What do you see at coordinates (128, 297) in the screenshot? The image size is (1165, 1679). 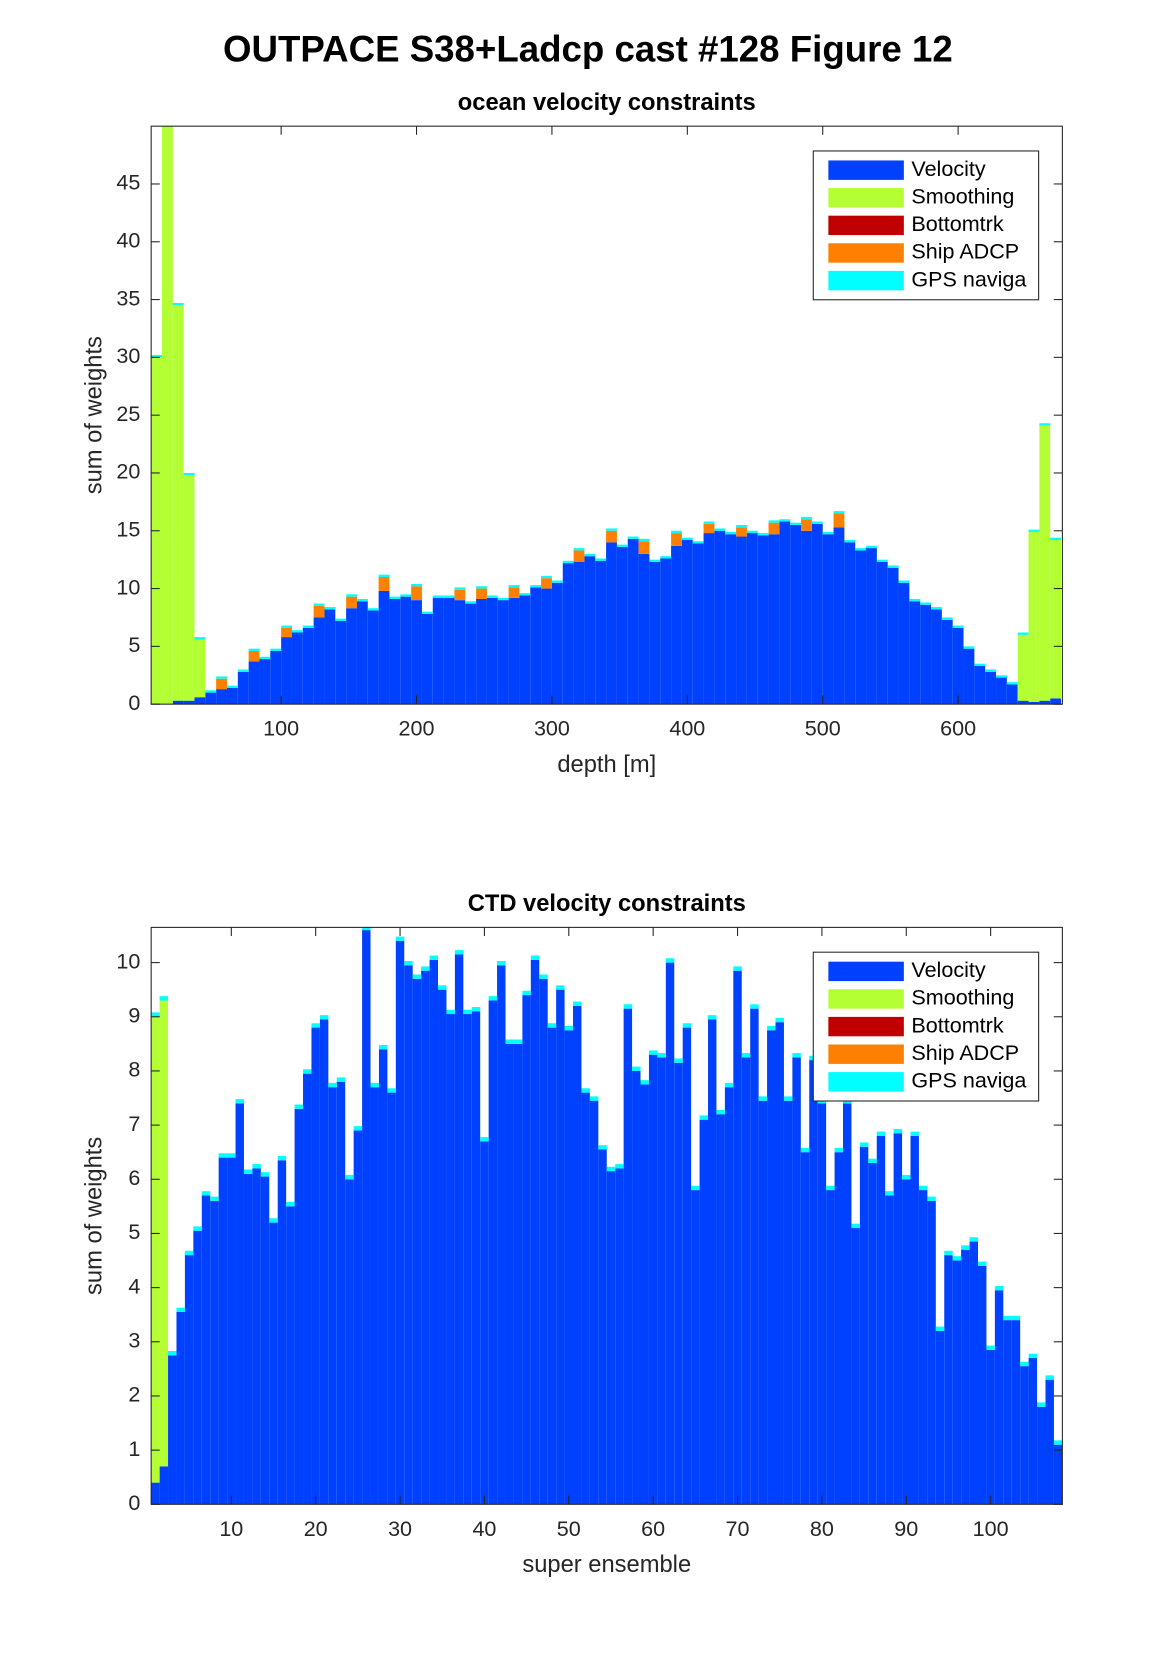 I see `y-tick-label: 35` at bounding box center [128, 297].